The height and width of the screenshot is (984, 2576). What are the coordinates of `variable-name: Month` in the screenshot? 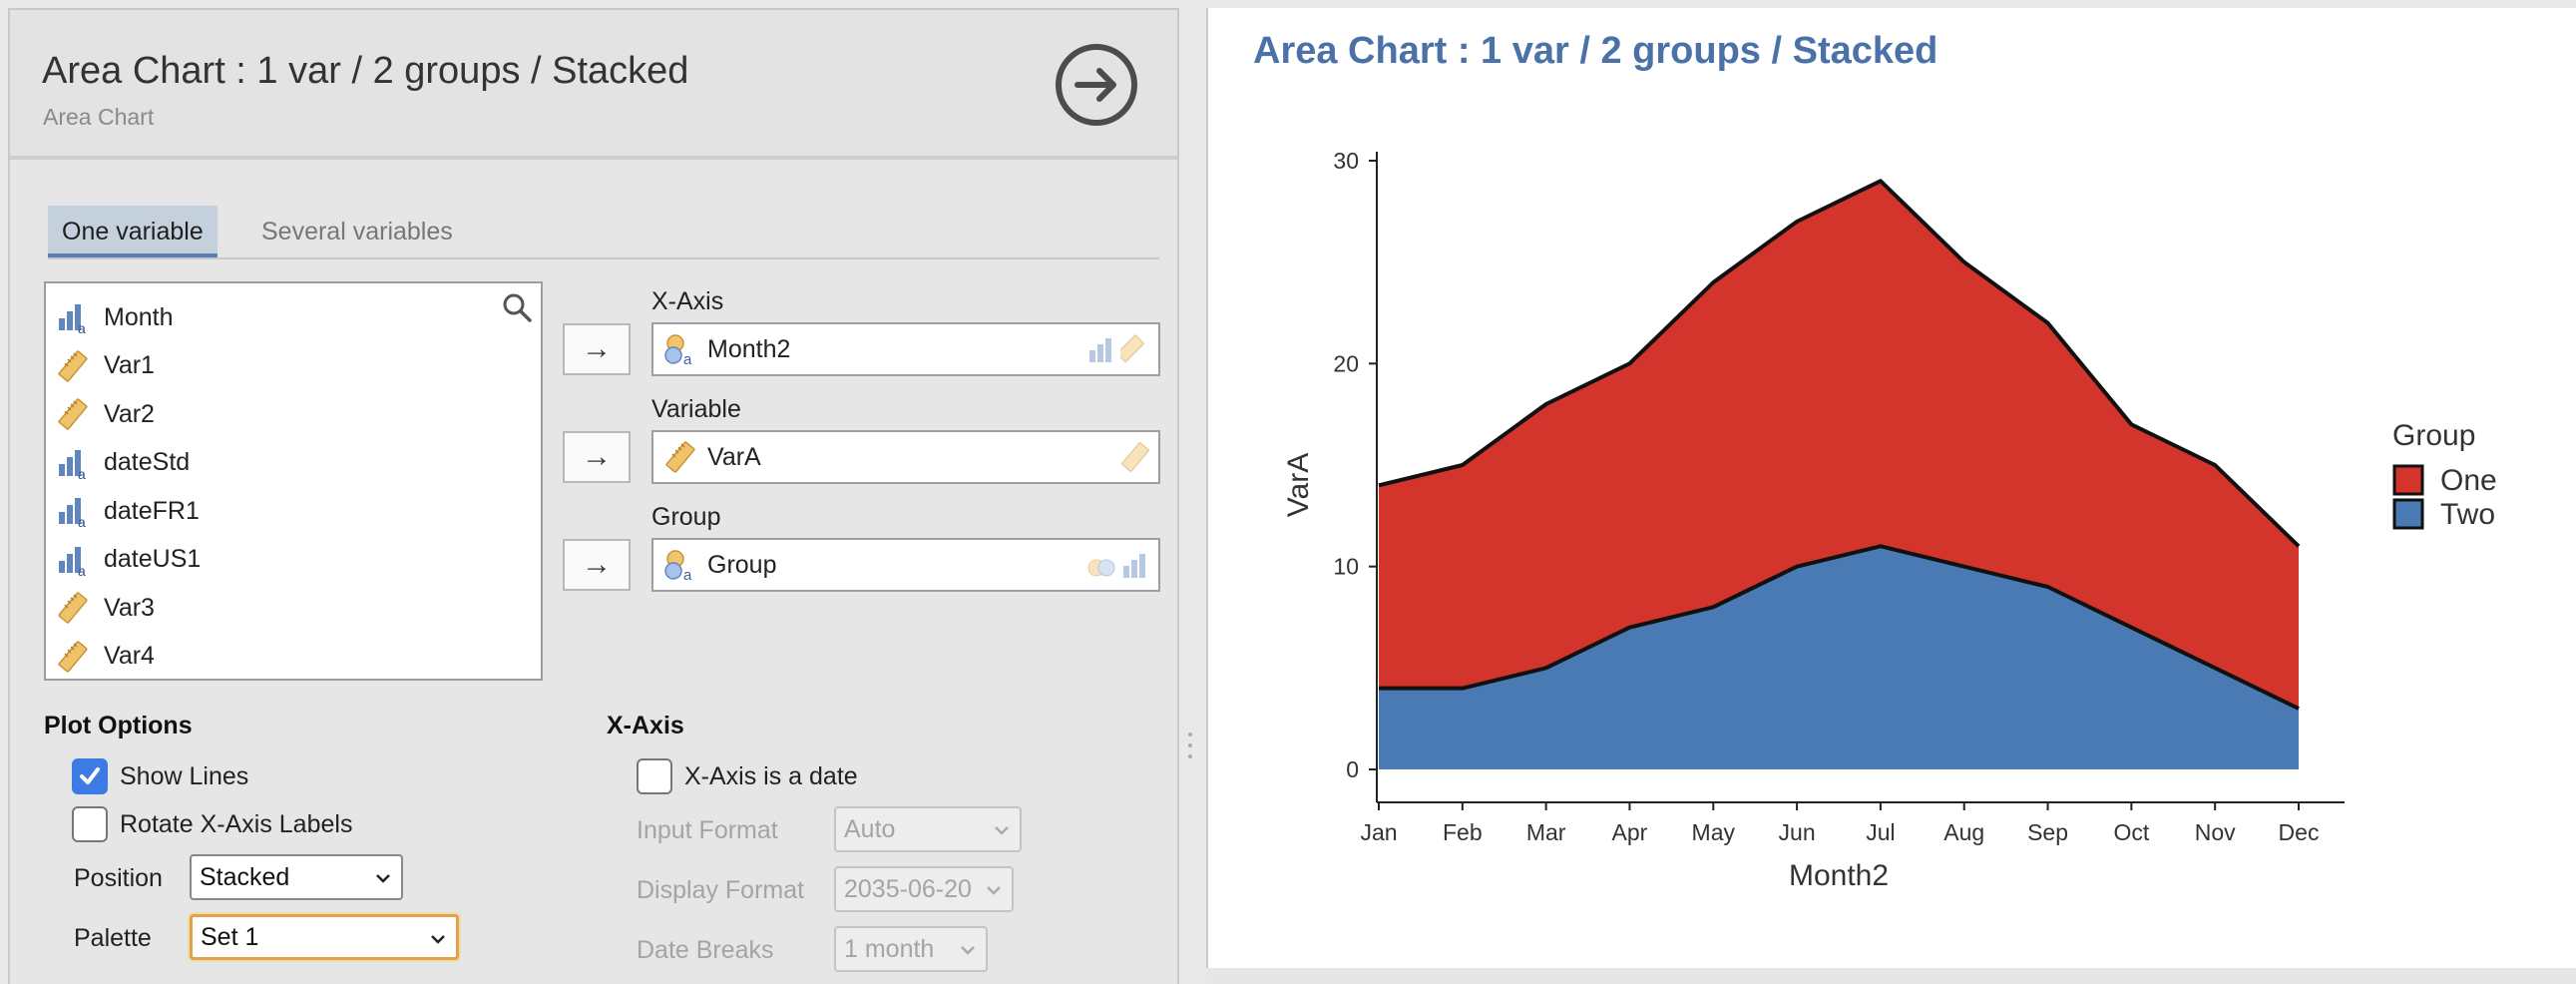 It's located at (139, 316).